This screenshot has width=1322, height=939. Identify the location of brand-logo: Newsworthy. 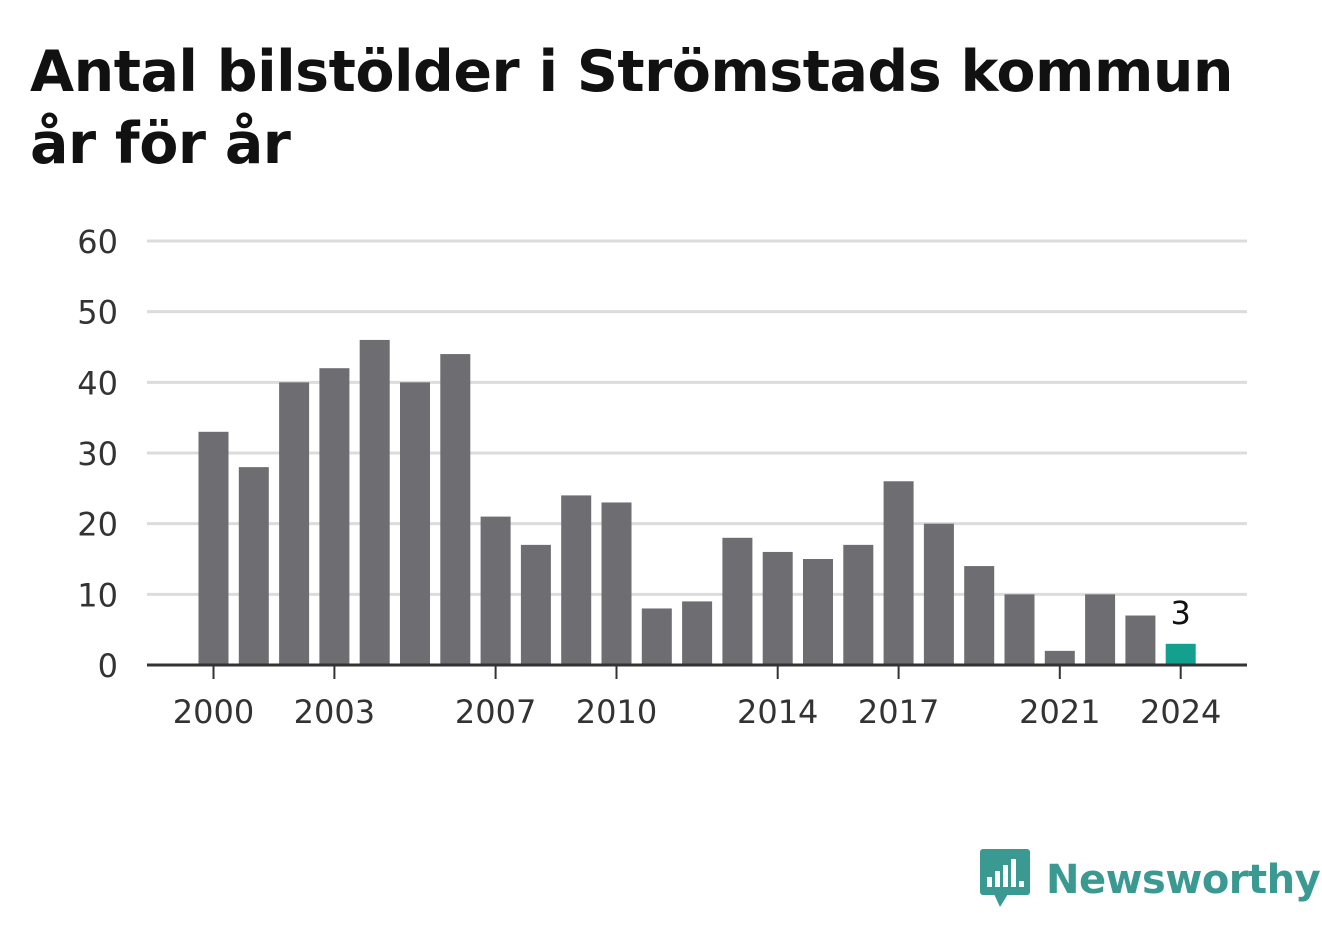
(1150, 880).